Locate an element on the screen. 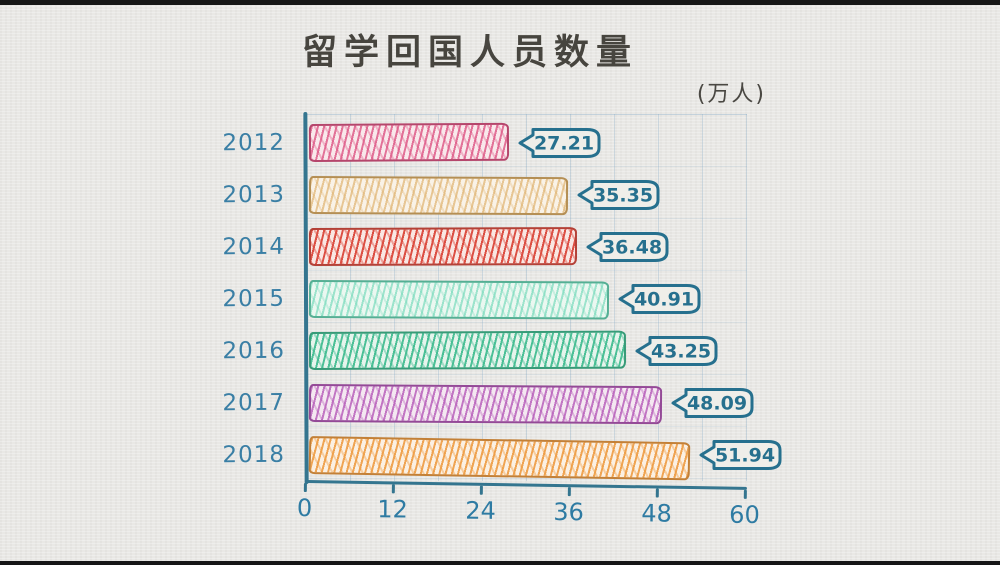 The image size is (1000, 565). bar-track: 51.94 is located at coordinates (597, 455).